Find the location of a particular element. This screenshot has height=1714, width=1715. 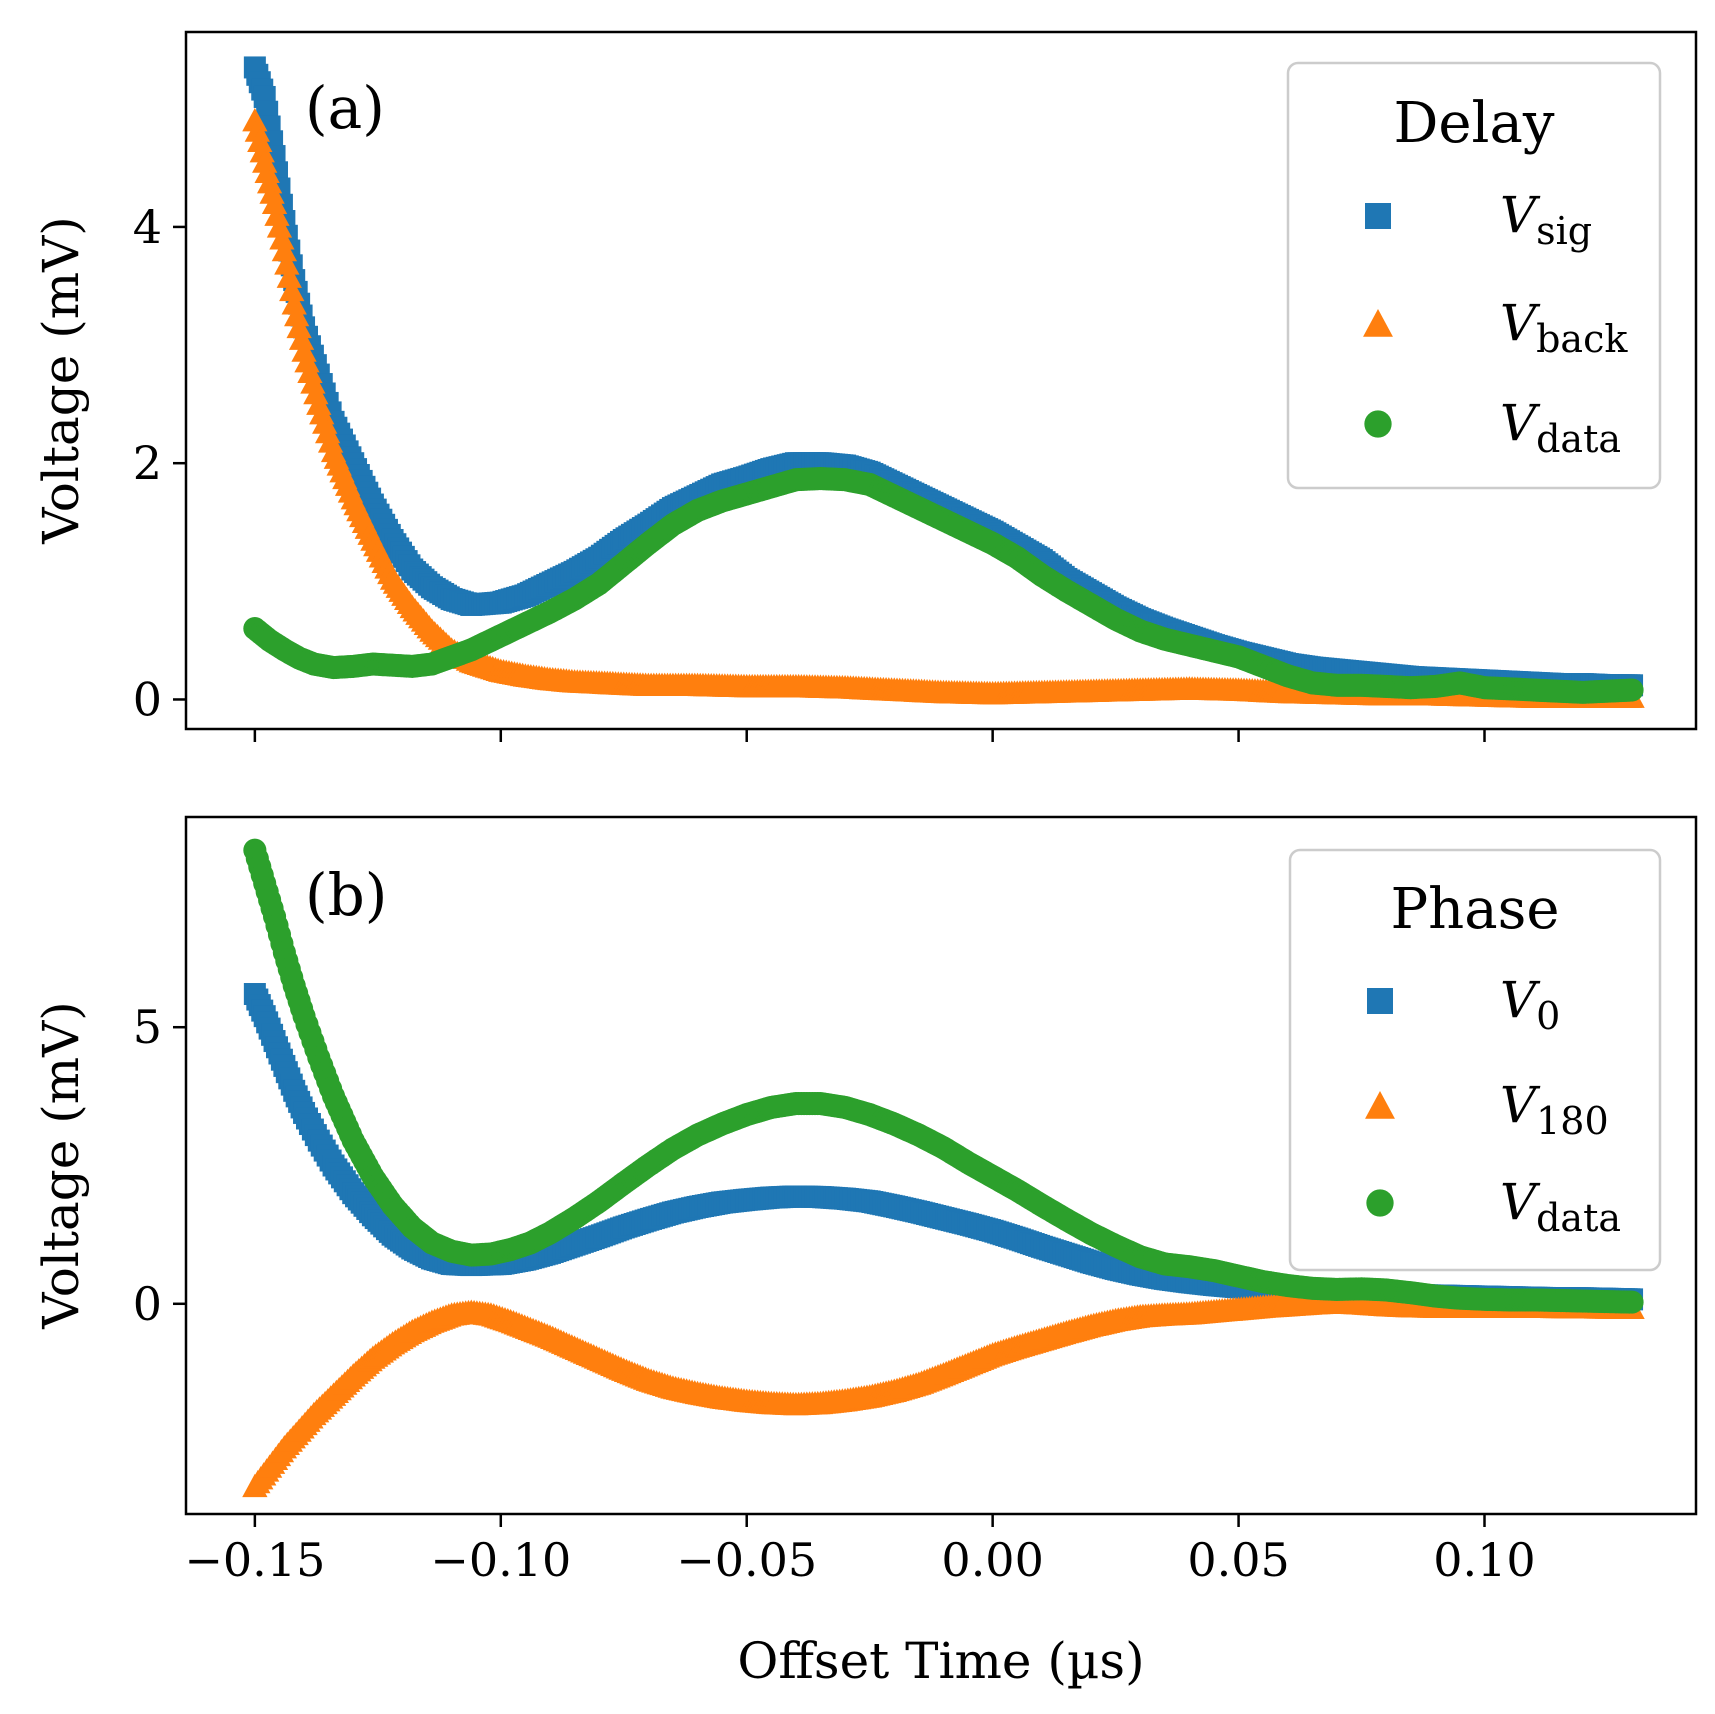

x-tick-label: 0.00 is located at coordinates (992, 1560).